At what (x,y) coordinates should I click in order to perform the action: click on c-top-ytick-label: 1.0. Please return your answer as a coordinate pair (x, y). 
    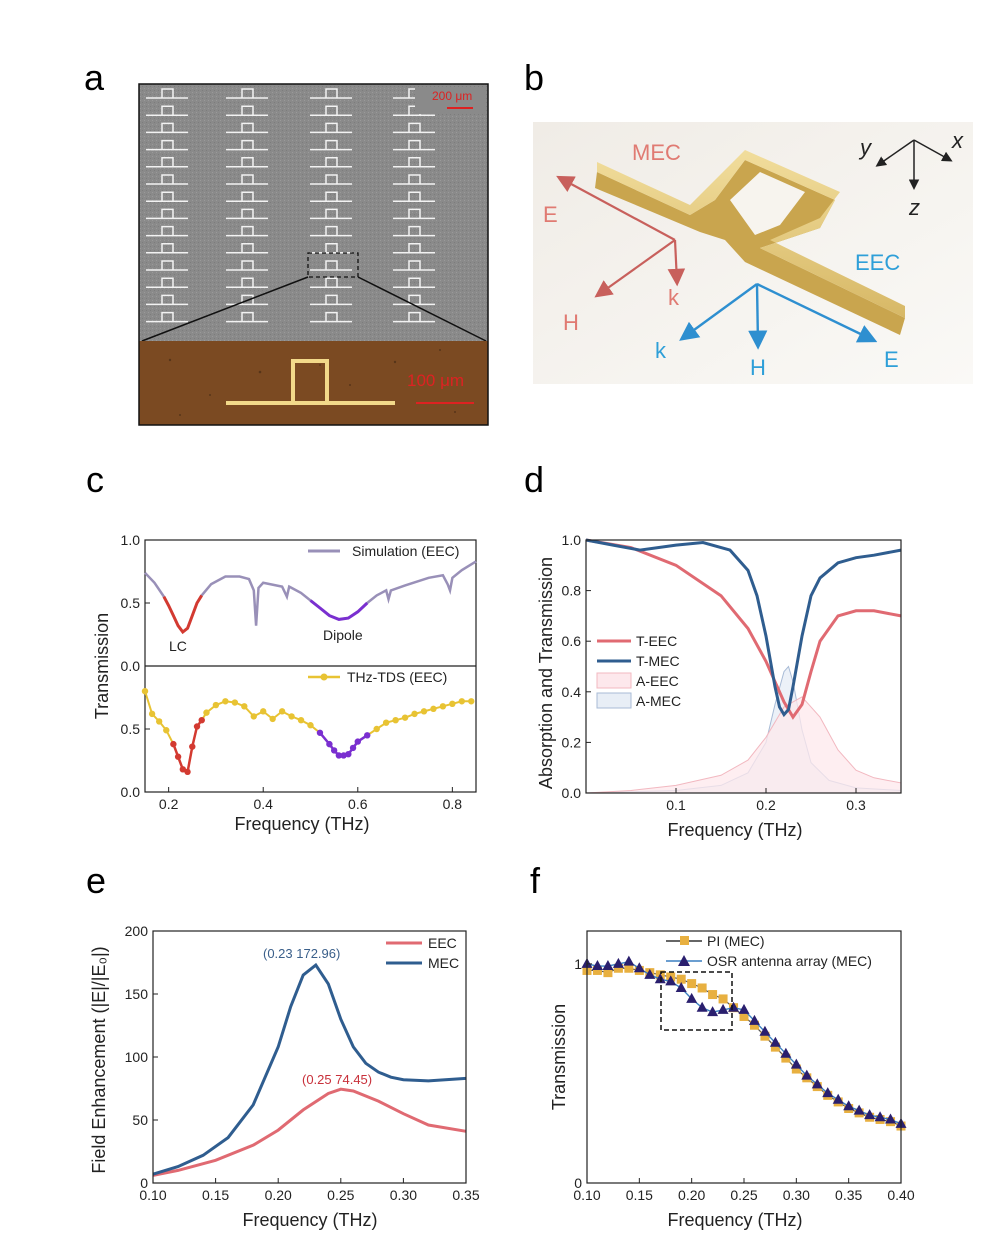
    Looking at the image, I should click on (131, 540).